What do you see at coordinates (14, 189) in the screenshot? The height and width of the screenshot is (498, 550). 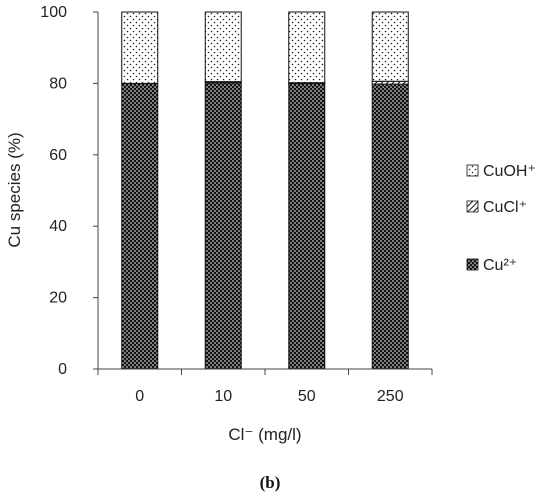 I see `y-axis-title: Cu species (%)` at bounding box center [14, 189].